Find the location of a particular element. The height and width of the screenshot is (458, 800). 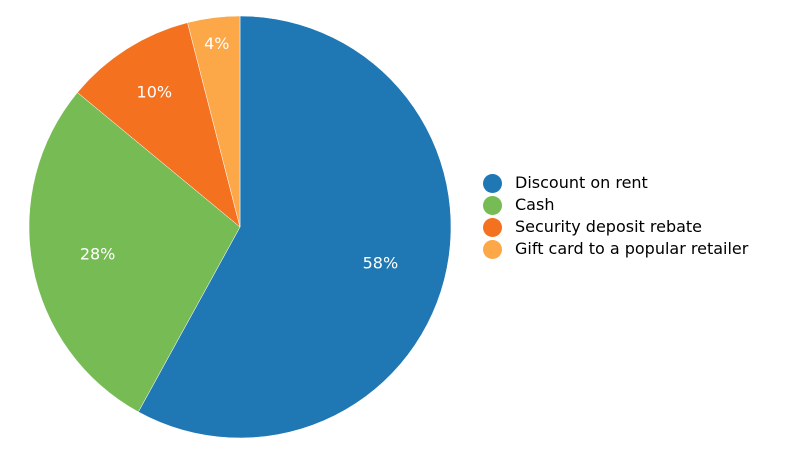

legend-label-3: Gift card to a popular retailer is located at coordinates (632, 248).